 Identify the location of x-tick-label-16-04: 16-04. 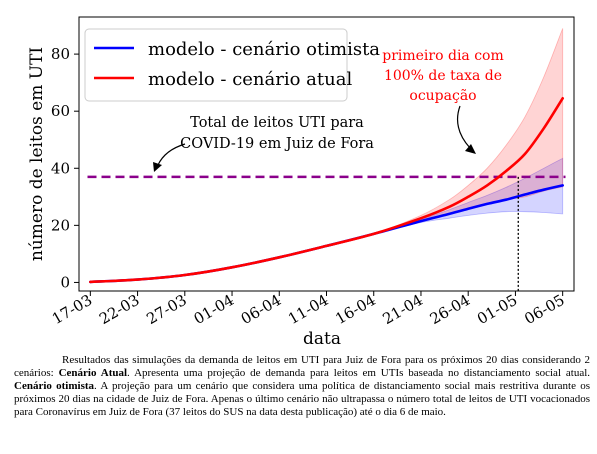
(355, 309).